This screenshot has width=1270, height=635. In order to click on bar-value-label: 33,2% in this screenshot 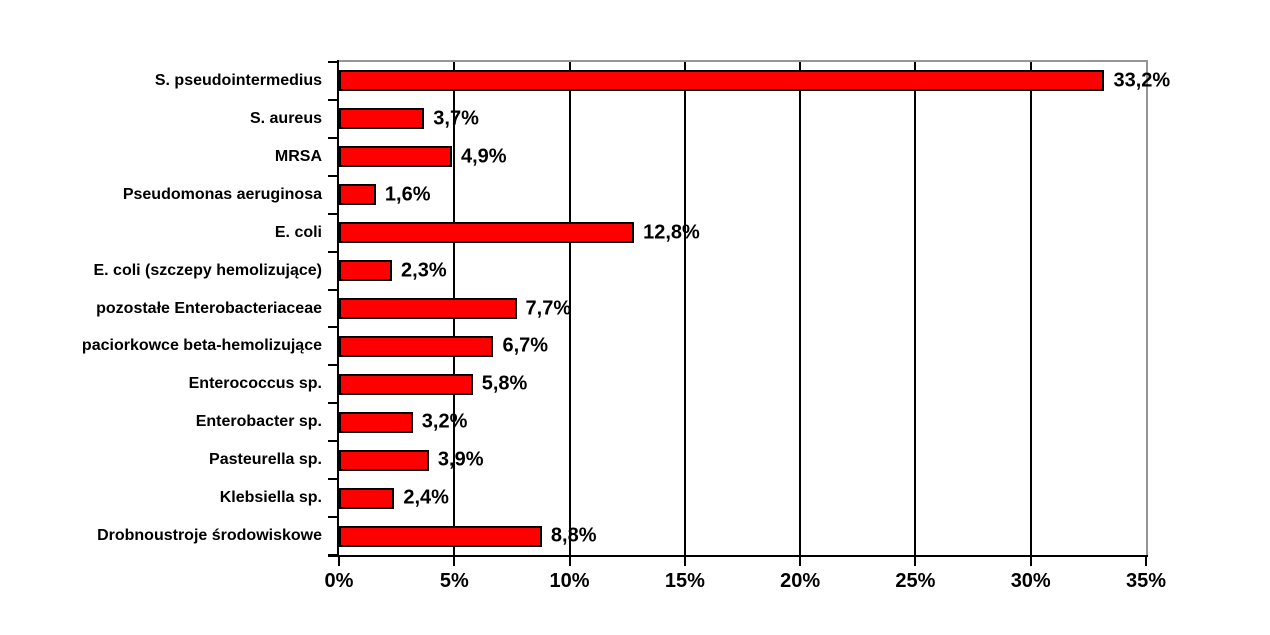, I will do `click(1142, 80)`.